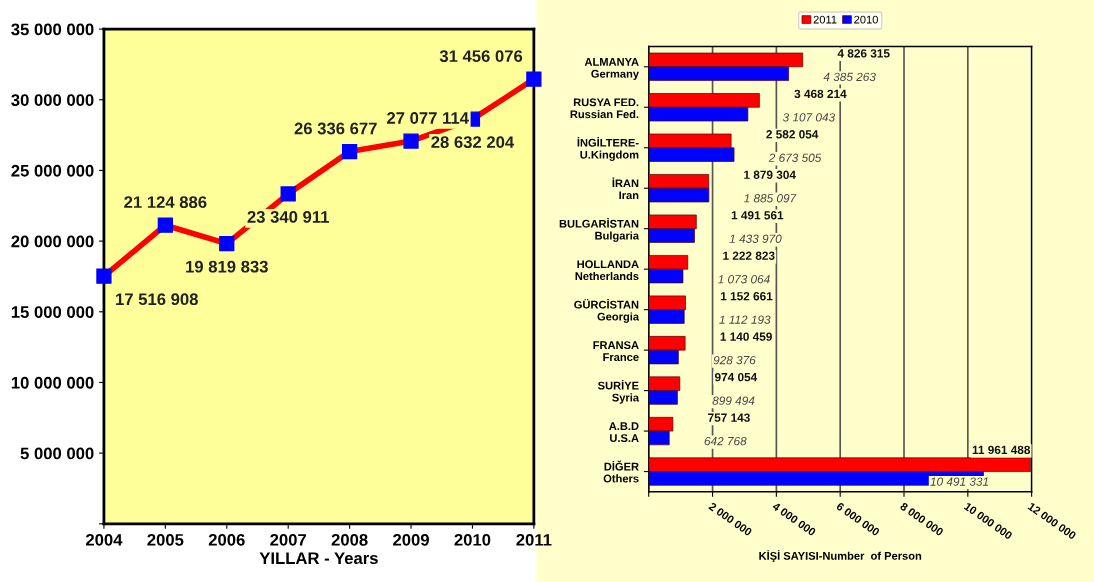  Describe the element at coordinates (736, 377) in the screenshot. I see `data-label: 974 054` at that location.